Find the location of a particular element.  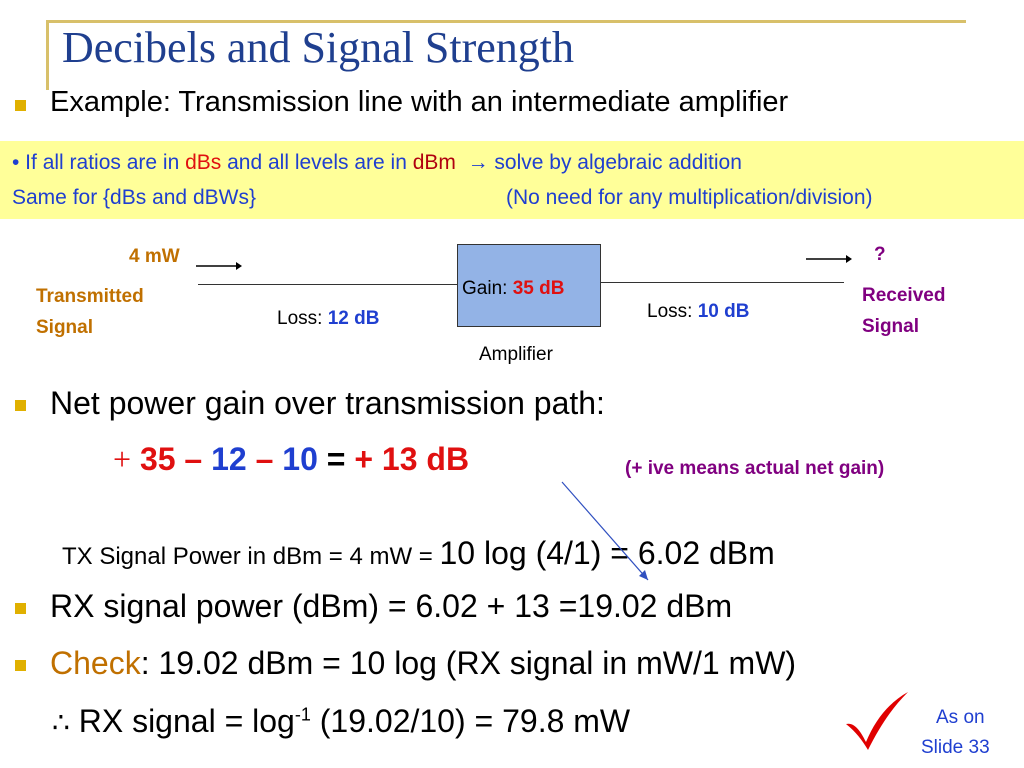

gain-label: Gain: 35 dB is located at coordinates (513, 288).